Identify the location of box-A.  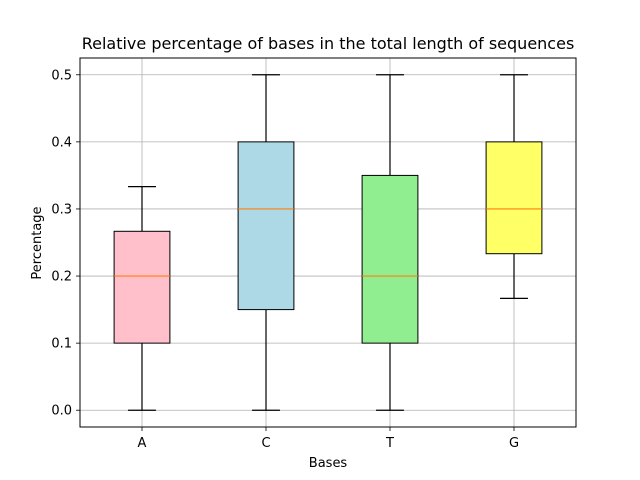
(142, 298).